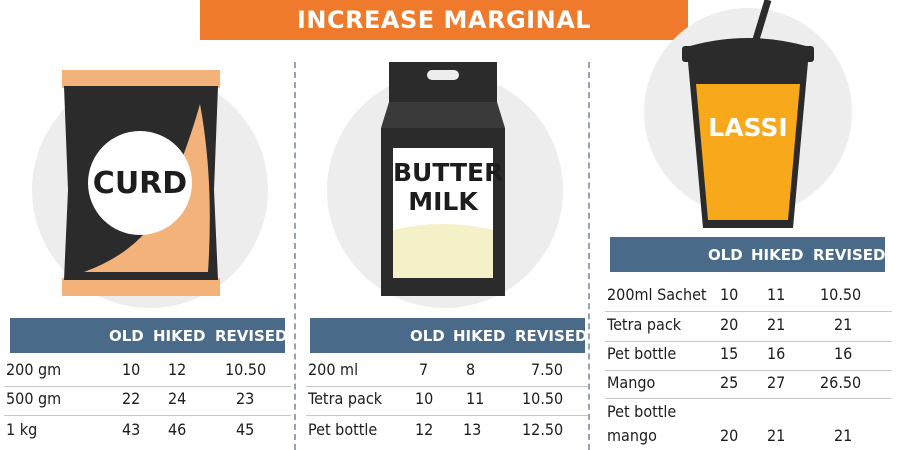 The height and width of the screenshot is (450, 900). I want to click on lassi-row-item: 200ml Sachet, so click(657, 294).